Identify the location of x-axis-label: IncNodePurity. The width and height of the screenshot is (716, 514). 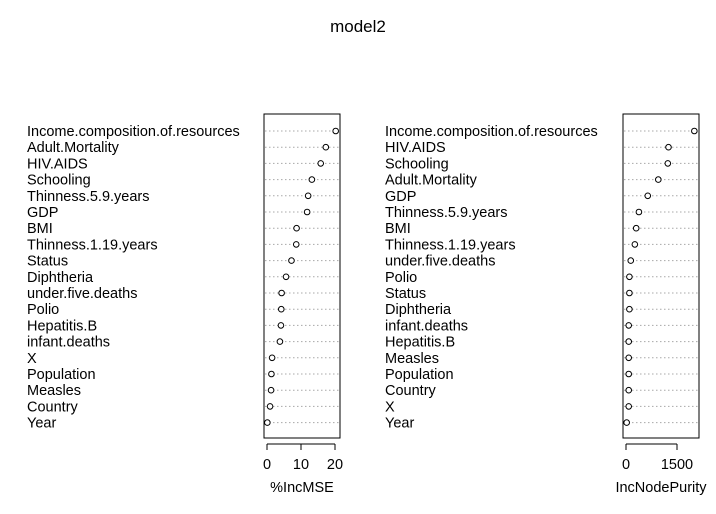
(661, 488).